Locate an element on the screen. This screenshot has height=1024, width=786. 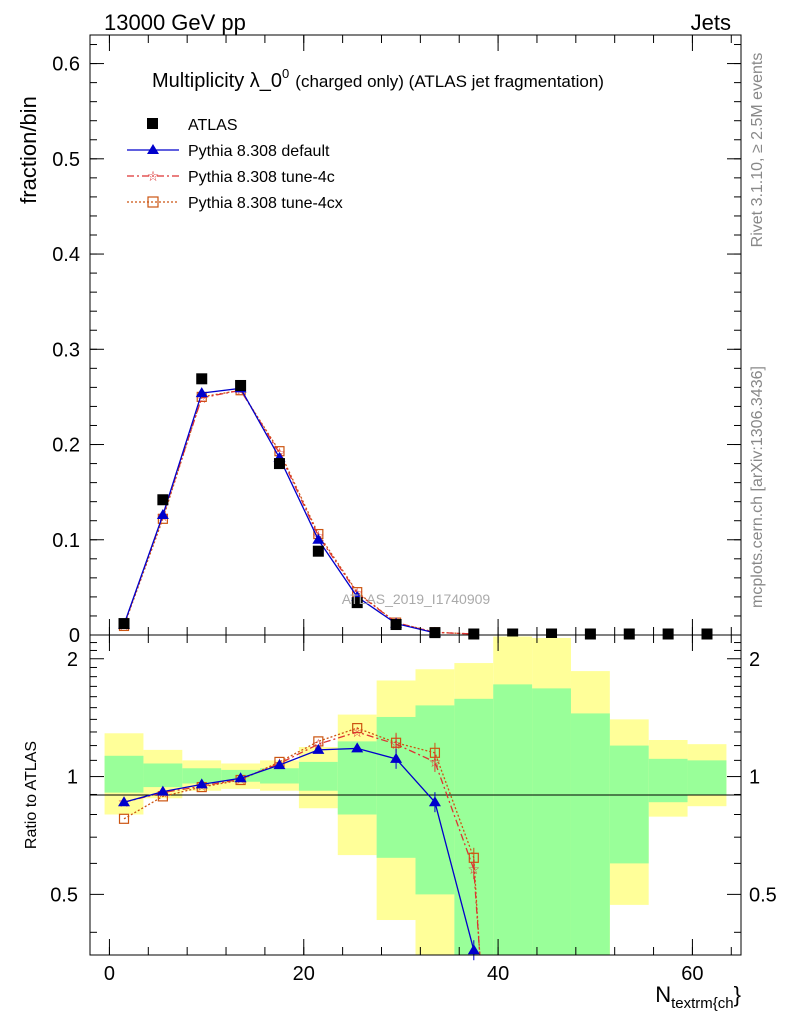
legend-label-tune4c: Pythia 8.308 tune-4c is located at coordinates (261, 177).